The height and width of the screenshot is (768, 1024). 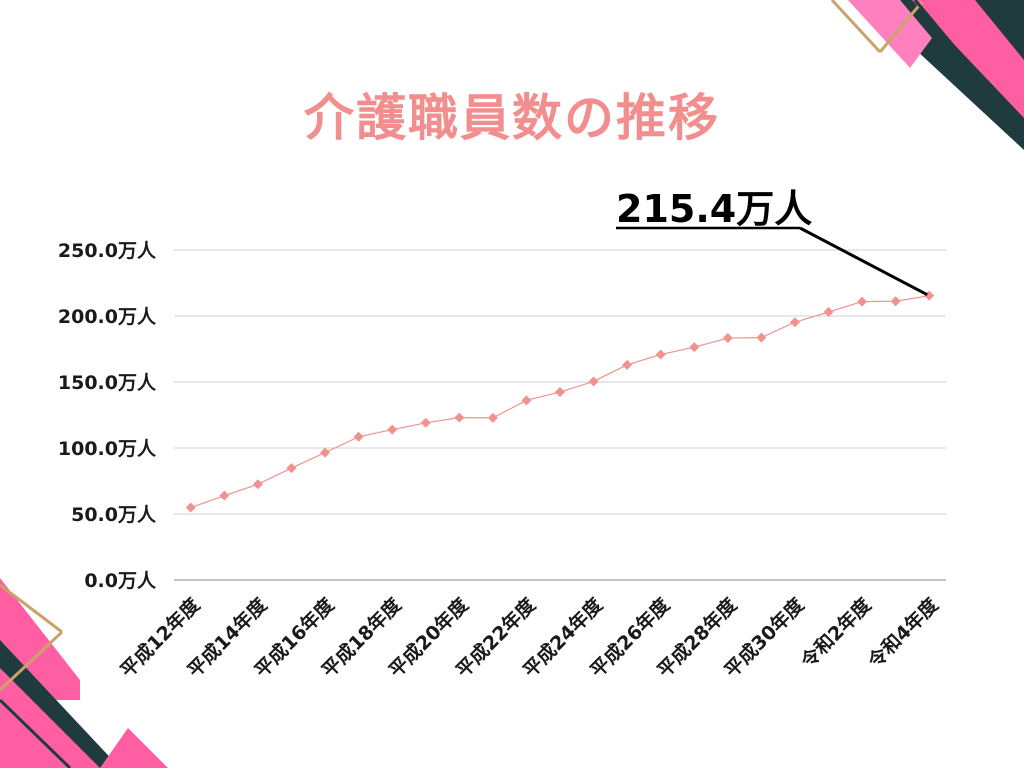 What do you see at coordinates (836, 633) in the screenshot?
I see `x-tick-label: 令和2年度` at bounding box center [836, 633].